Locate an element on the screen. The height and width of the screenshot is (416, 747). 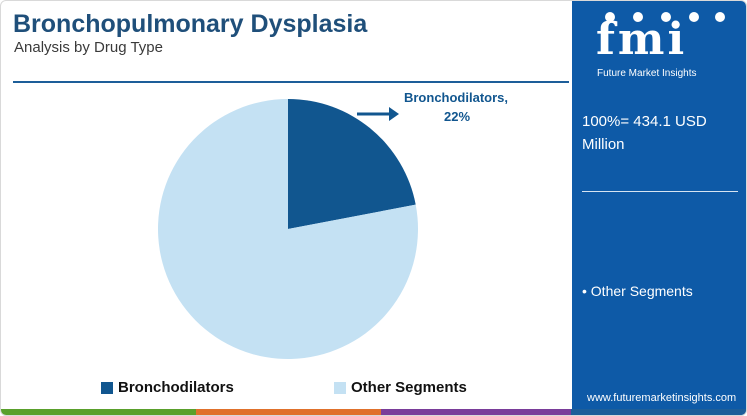
title-divider is located at coordinates (291, 82).